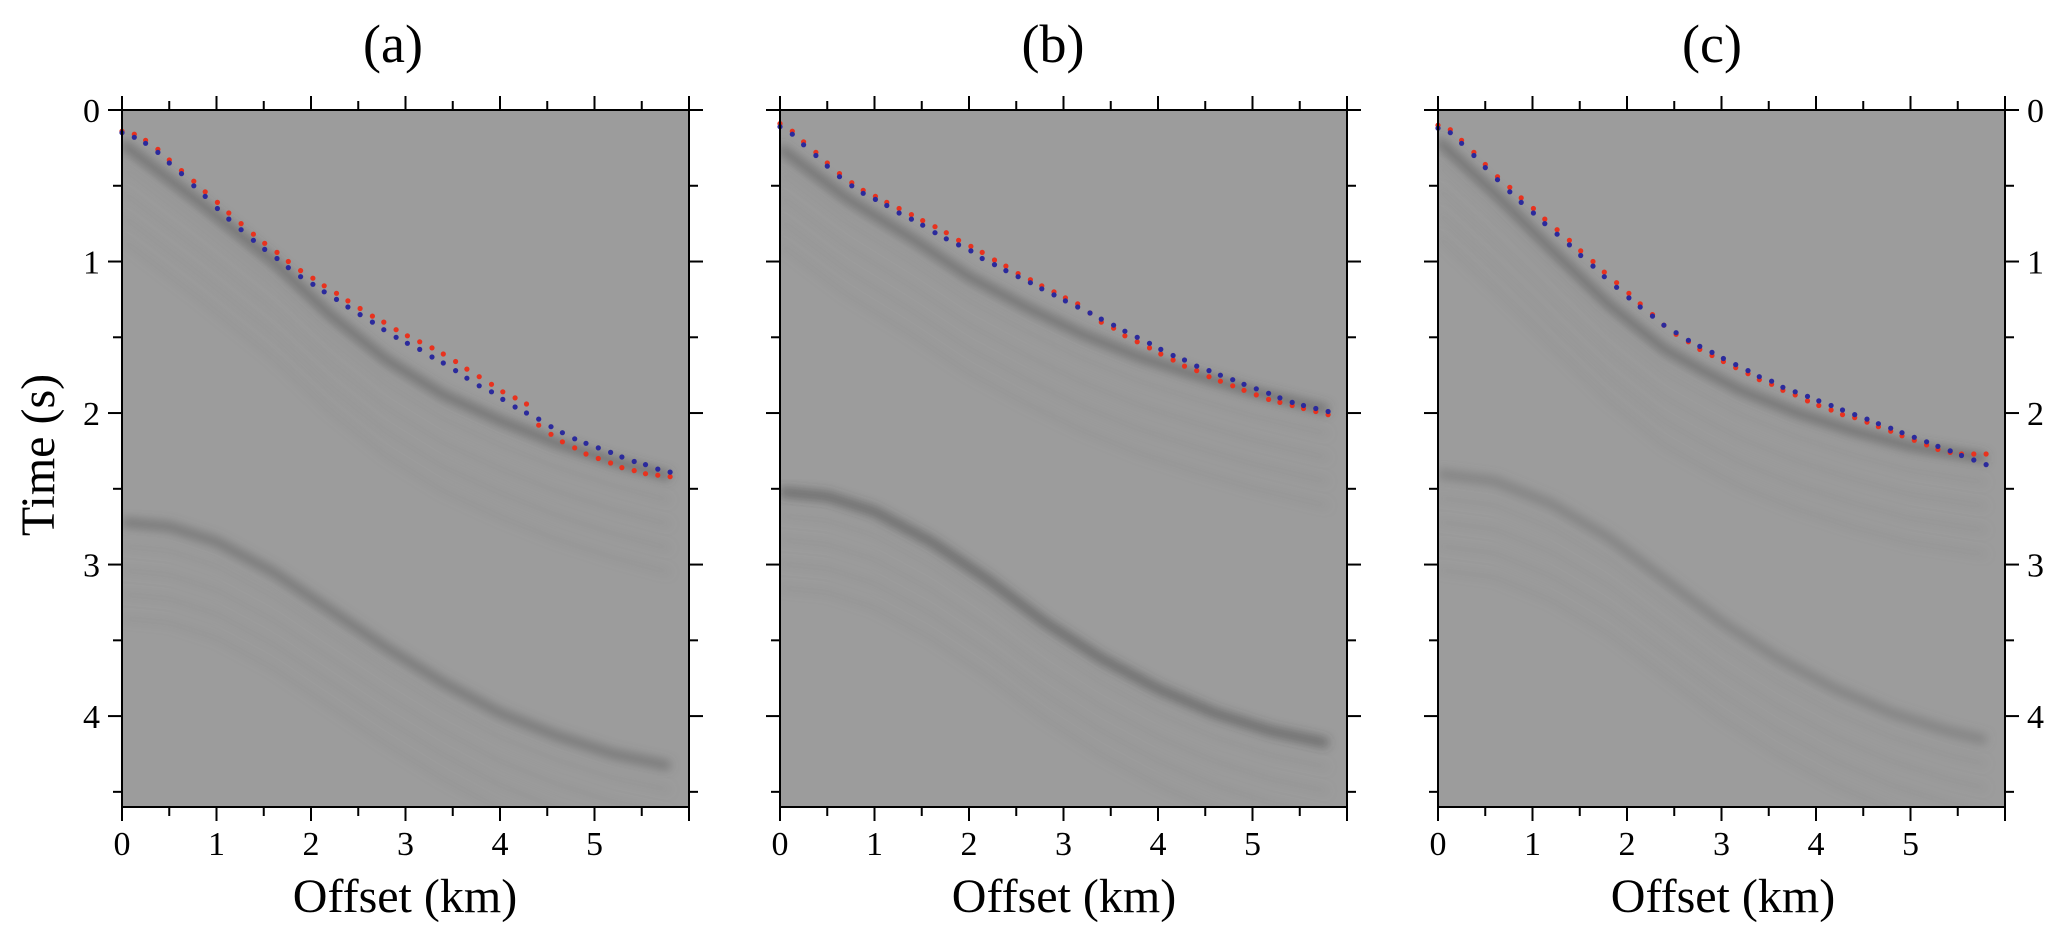  What do you see at coordinates (216, 844) in the screenshot?
I see `panel-a-x-tick-label: 1` at bounding box center [216, 844].